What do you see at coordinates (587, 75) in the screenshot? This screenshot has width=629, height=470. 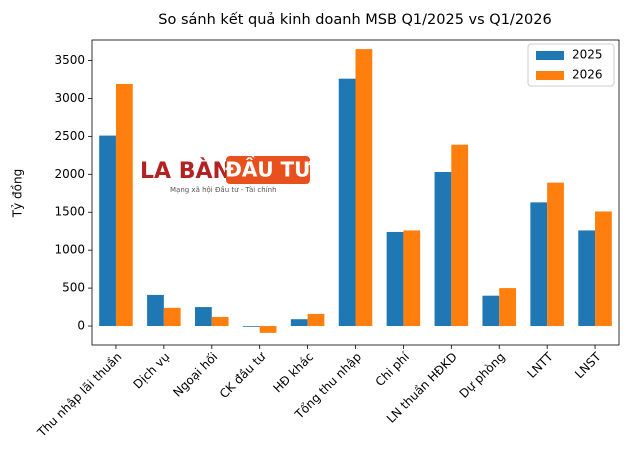 I see `legend-label: 2026` at bounding box center [587, 75].